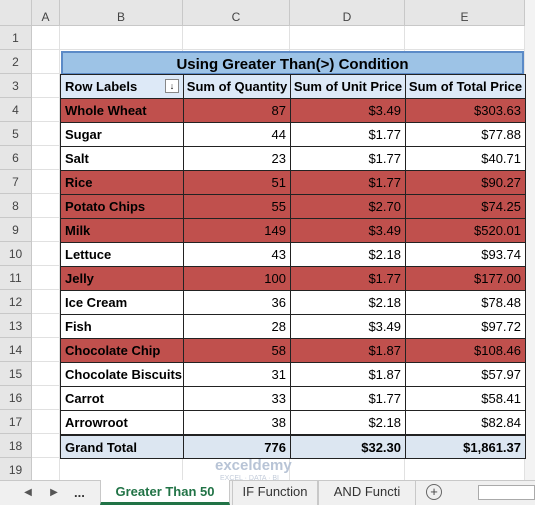 This screenshot has width=535, height=505. What do you see at coordinates (348, 206) in the screenshot?
I see `value-cell: $2.70` at bounding box center [348, 206].